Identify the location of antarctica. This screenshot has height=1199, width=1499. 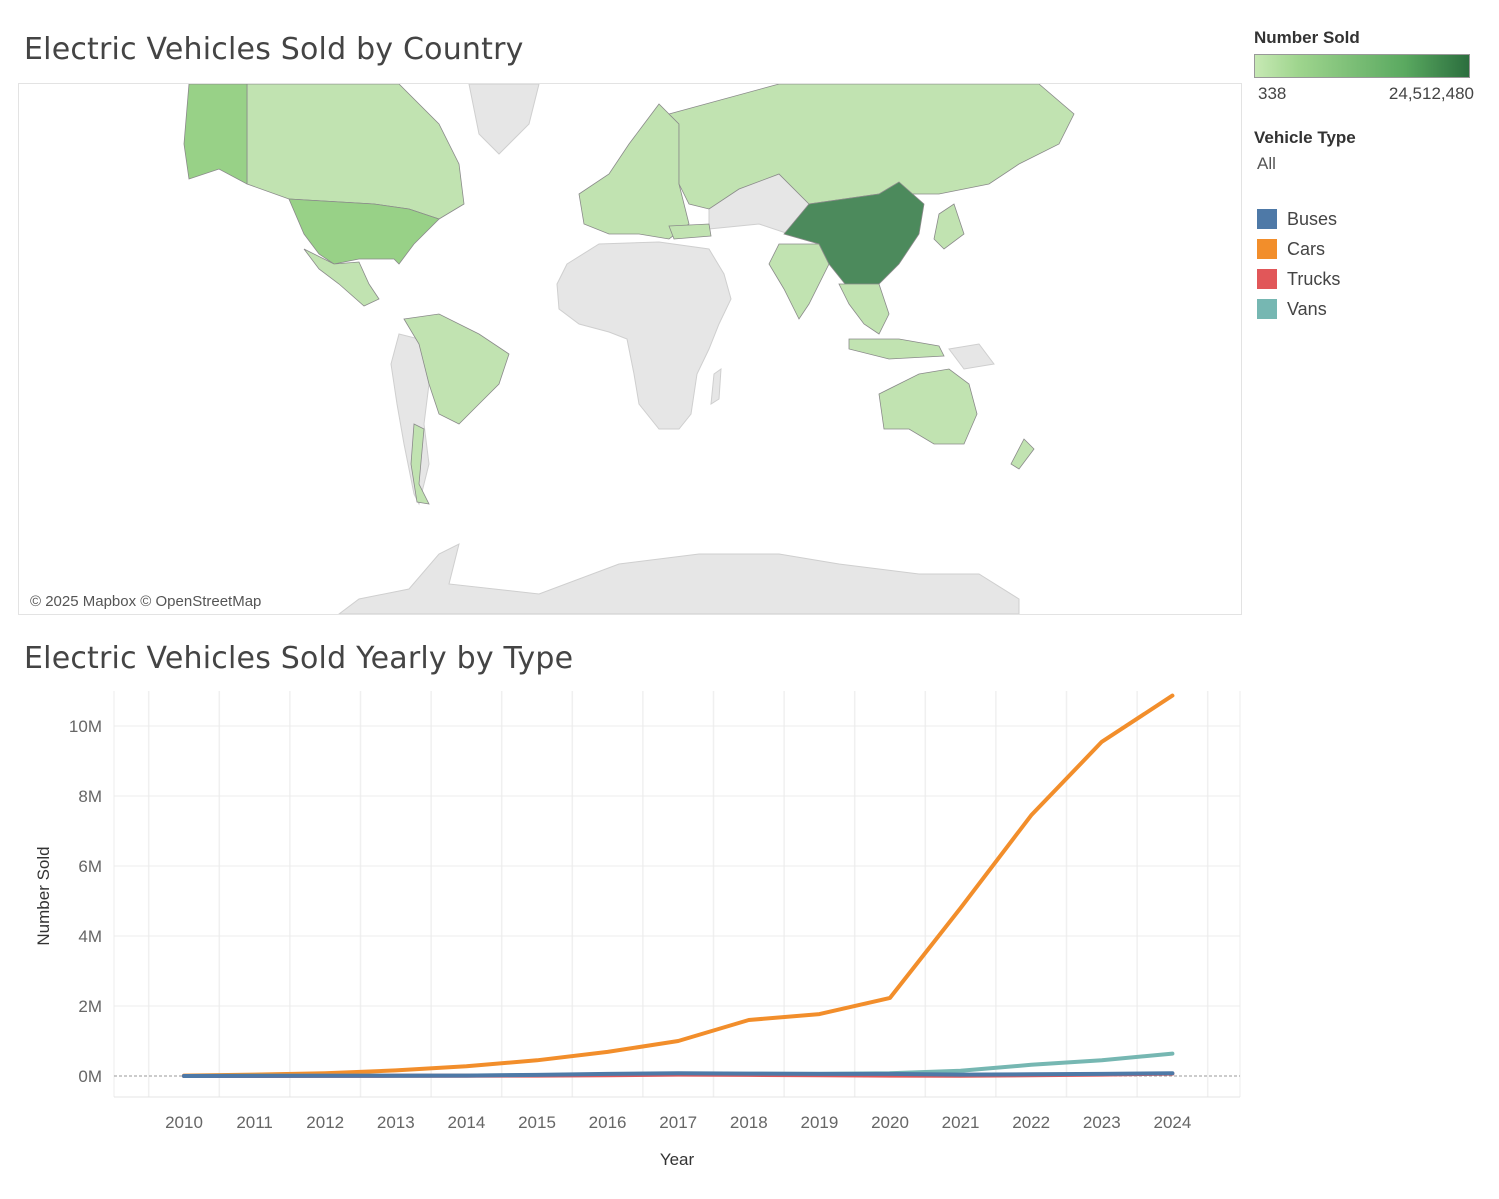
(679, 578).